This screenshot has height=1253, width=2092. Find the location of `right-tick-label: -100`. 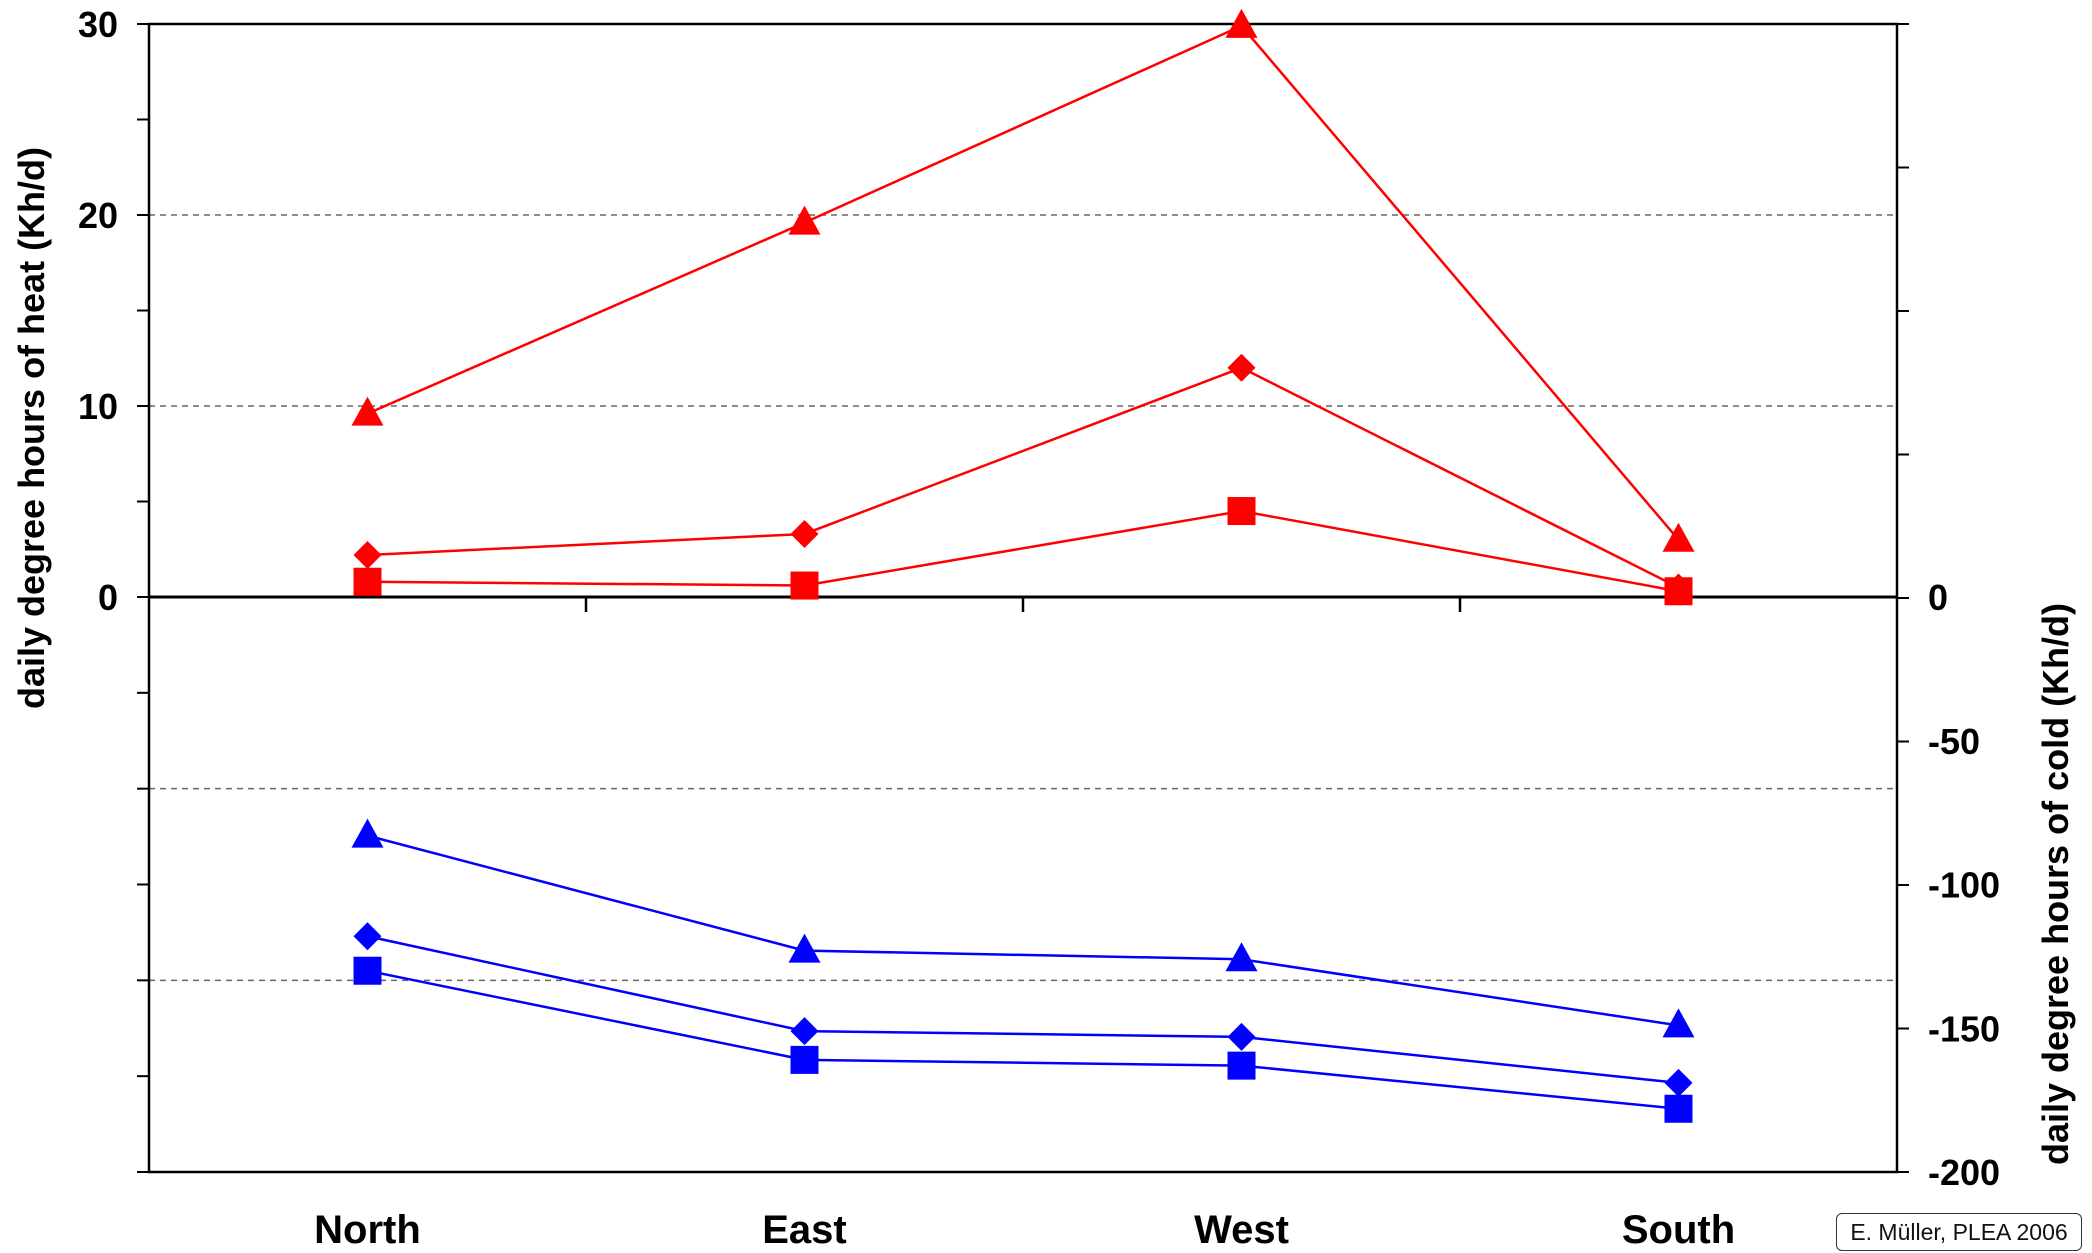

right-tick-label: -100 is located at coordinates (1964, 885).